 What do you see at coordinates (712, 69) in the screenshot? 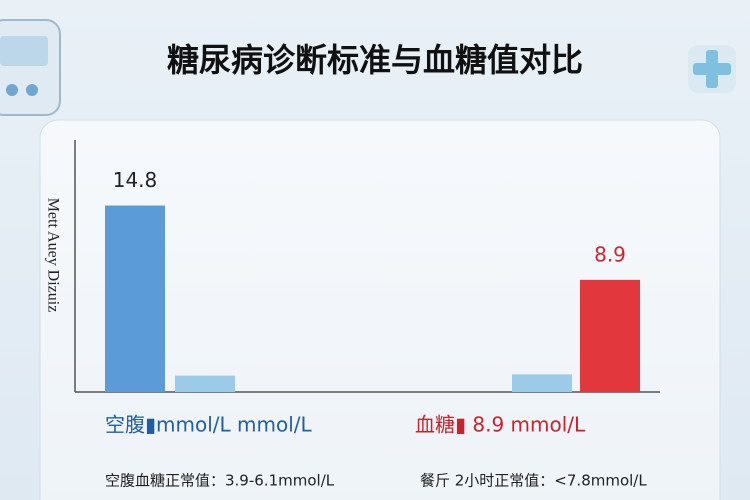
I see `cross-icon` at bounding box center [712, 69].